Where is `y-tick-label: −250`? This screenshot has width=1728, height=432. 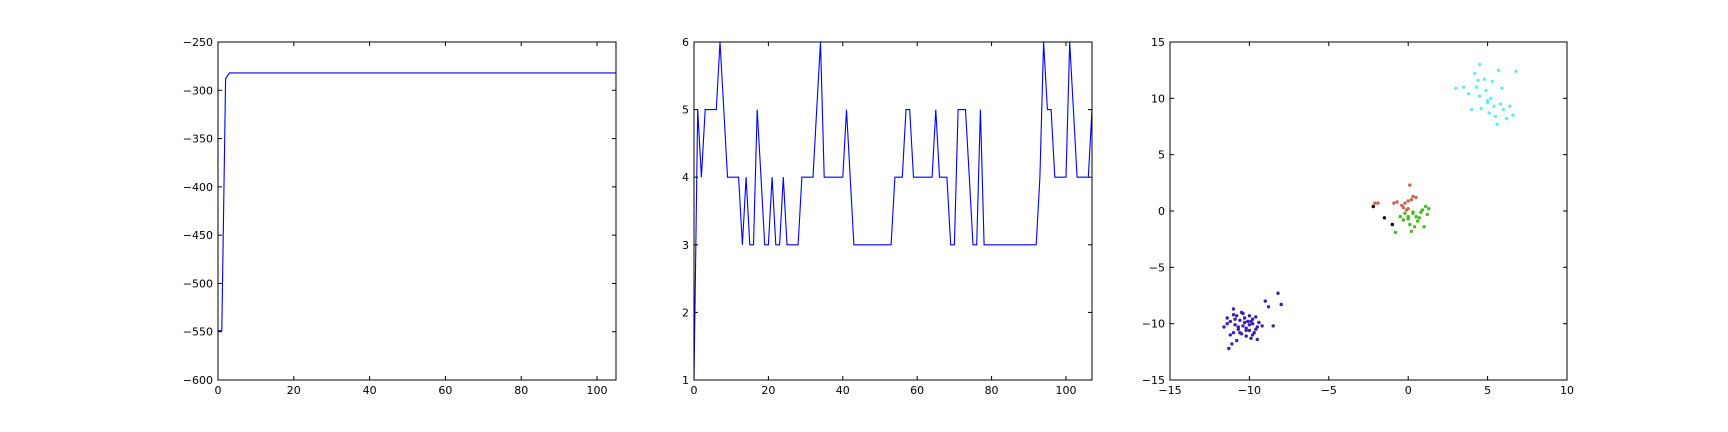
y-tick-label: −250 is located at coordinates (198, 42).